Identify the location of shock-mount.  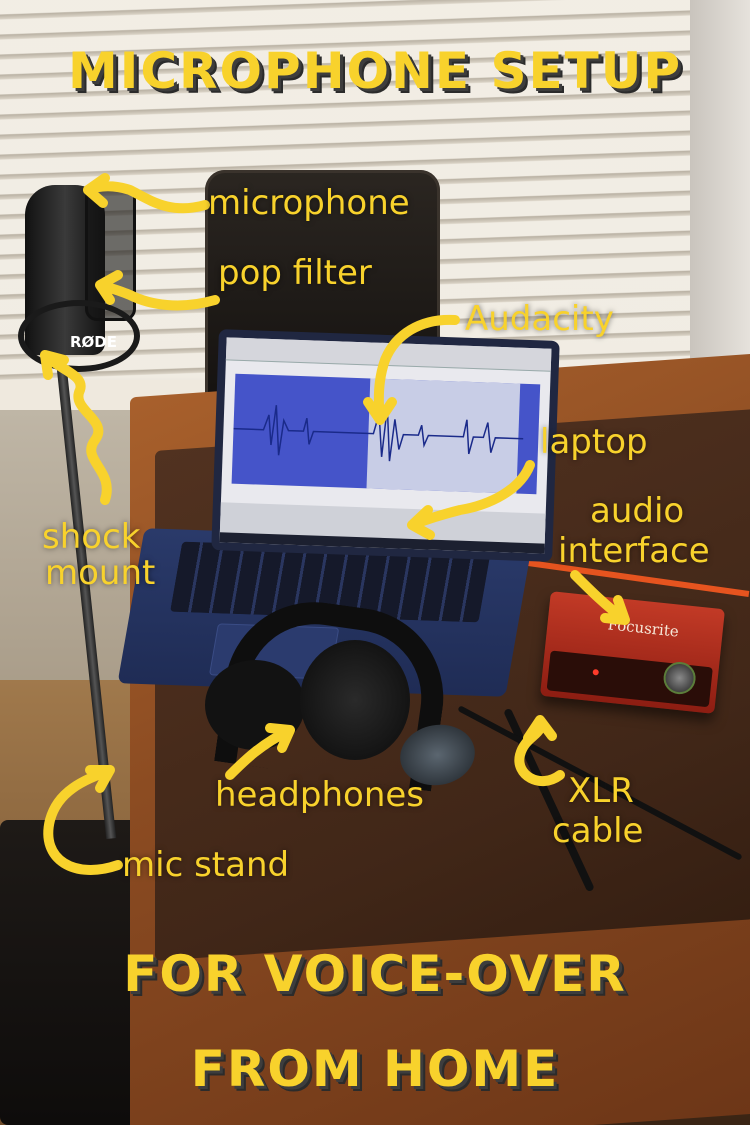
(79, 336).